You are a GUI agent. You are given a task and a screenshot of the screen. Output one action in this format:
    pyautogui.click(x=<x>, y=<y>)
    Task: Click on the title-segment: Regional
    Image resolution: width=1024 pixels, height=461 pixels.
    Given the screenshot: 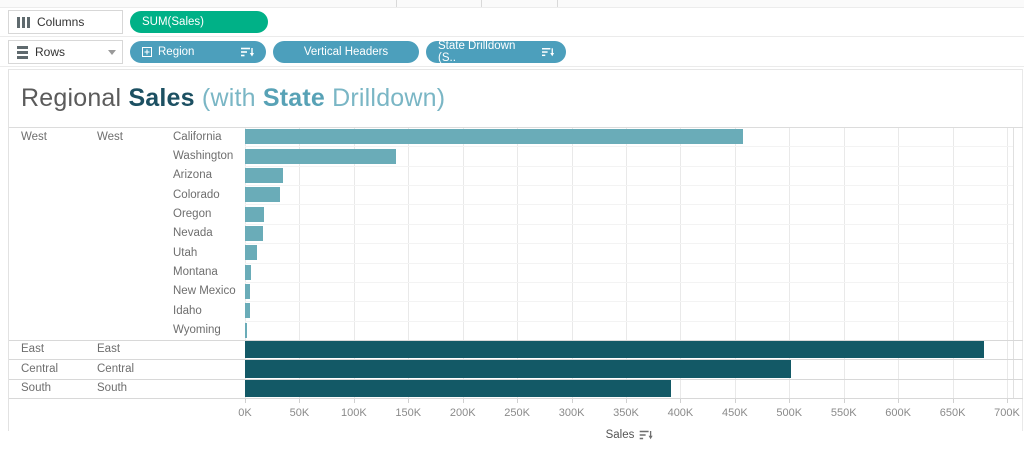 What is the action you would take?
    pyautogui.click(x=75, y=98)
    